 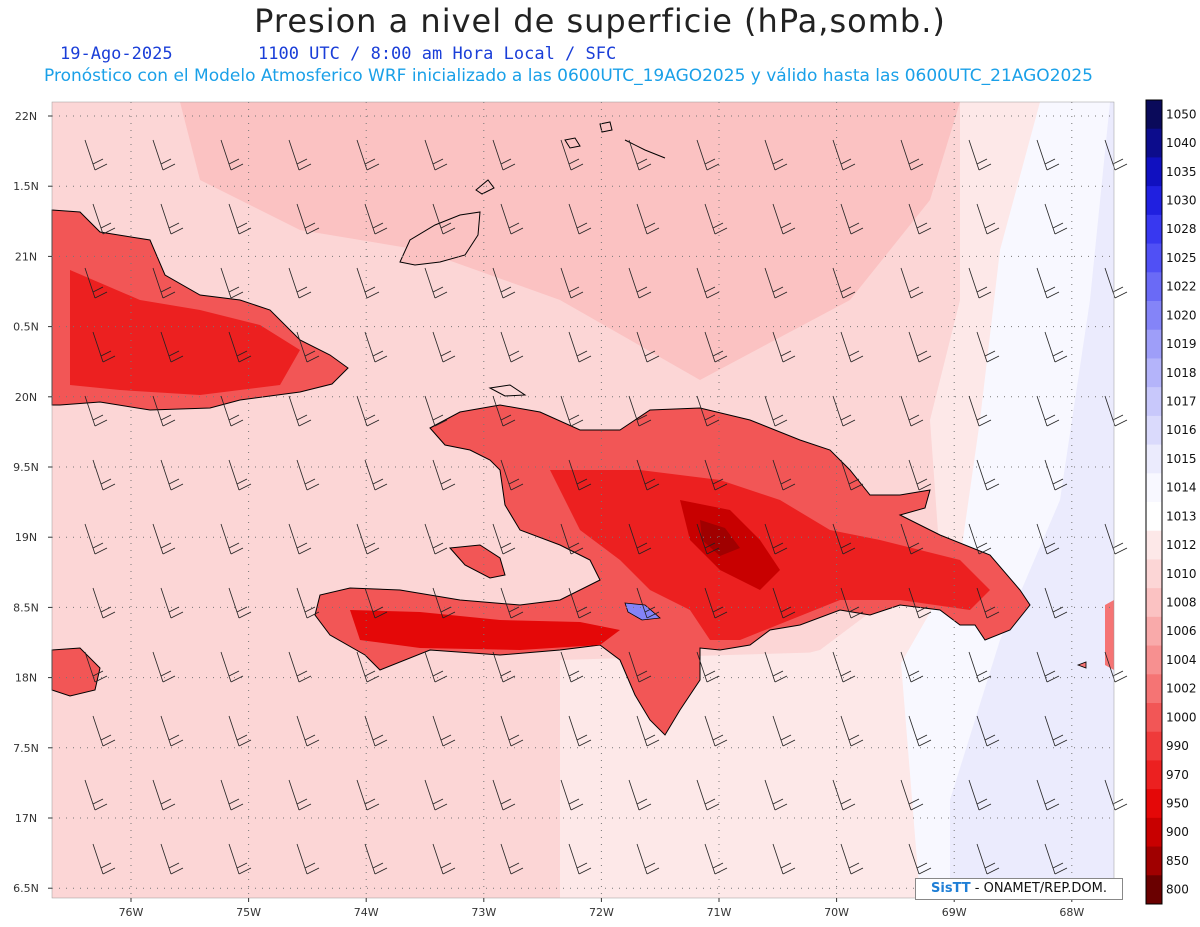 I want to click on colorbar-label: 950, so click(x=1177, y=804).